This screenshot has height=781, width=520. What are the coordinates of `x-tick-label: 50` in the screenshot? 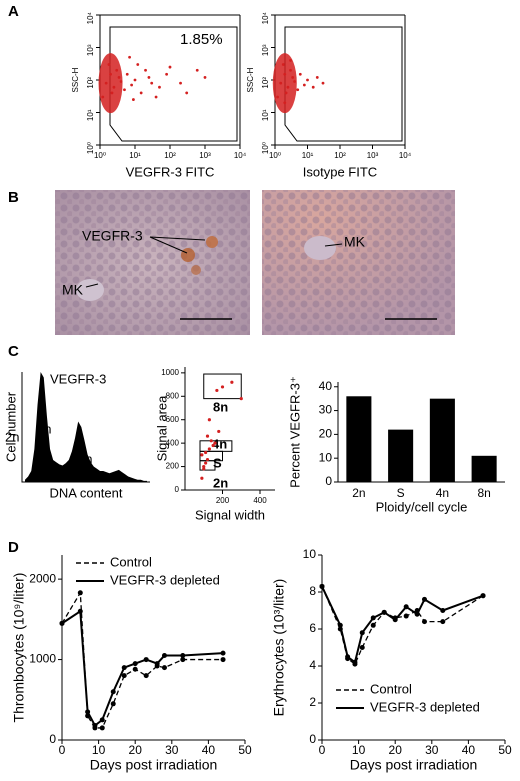 It's located at (505, 750).